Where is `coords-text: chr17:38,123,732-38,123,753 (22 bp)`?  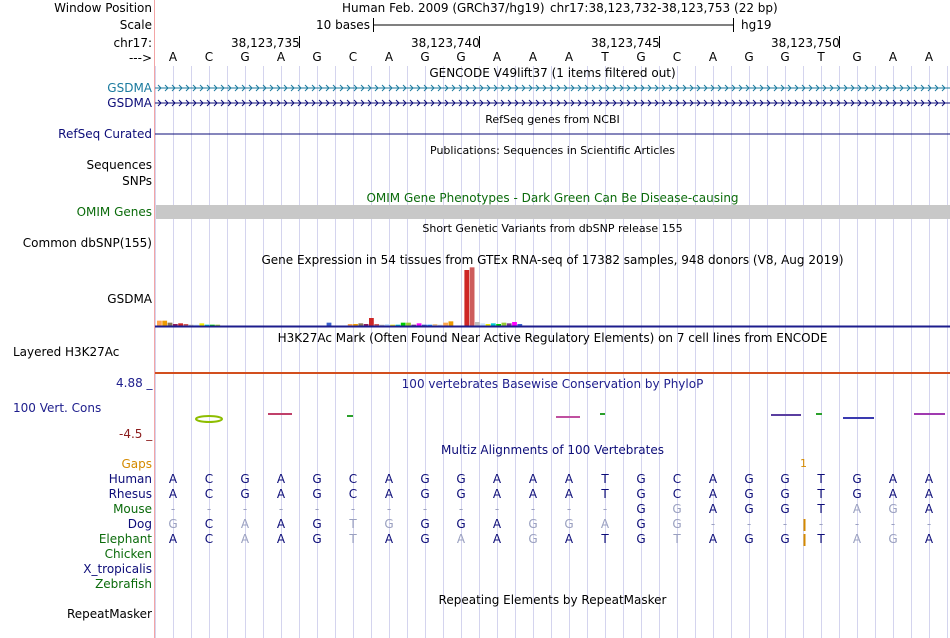 coords-text: chr17:38,123,732-38,123,753 (22 bp) is located at coordinates (664, 8).